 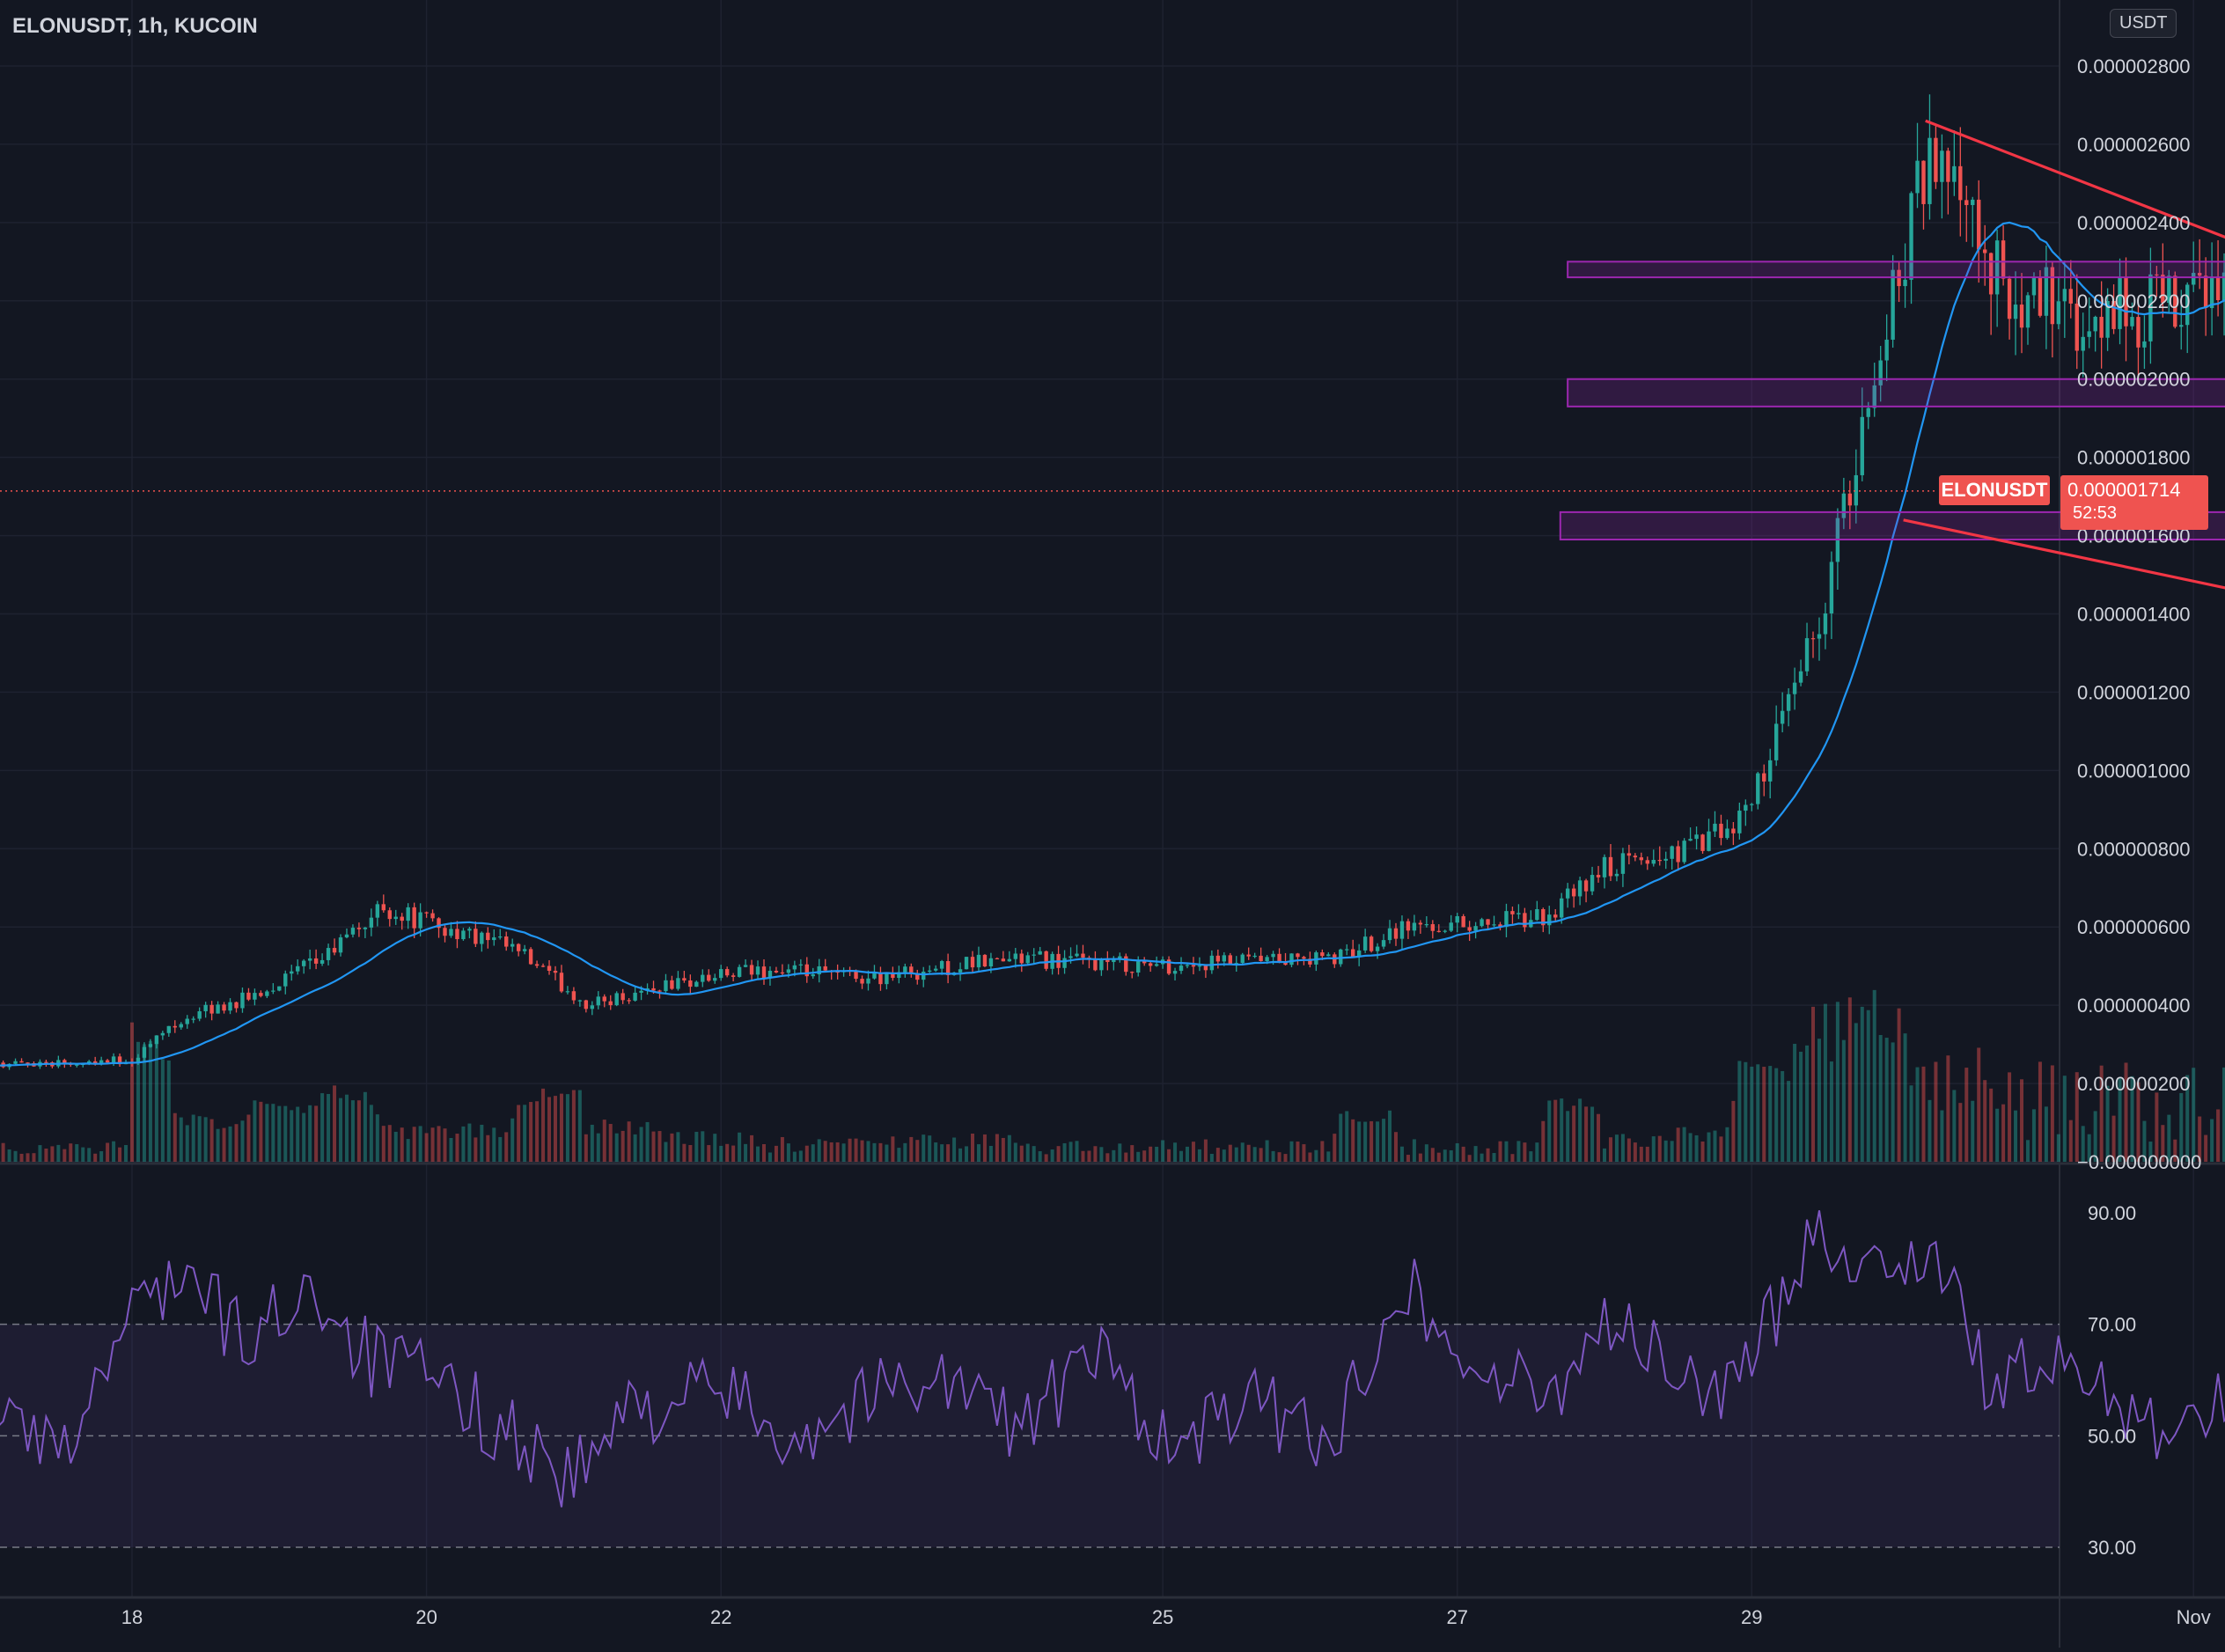 I want to click on currency-badge: USDT, so click(x=2143, y=23).